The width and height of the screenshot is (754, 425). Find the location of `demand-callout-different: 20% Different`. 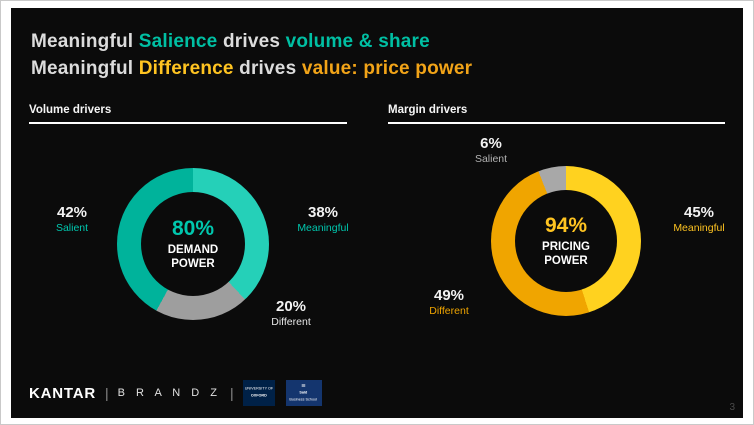

demand-callout-different: 20% Different is located at coordinates (291, 313).